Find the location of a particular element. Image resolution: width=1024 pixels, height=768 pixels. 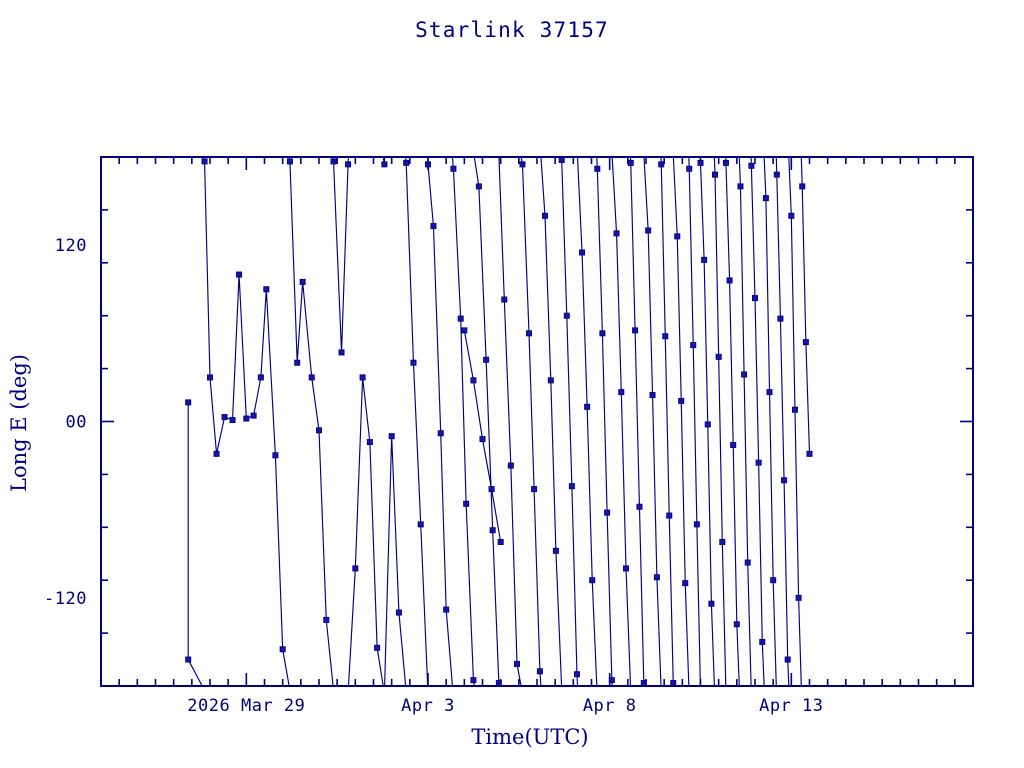

x-tick-label: Apr 8 is located at coordinates (610, 706).